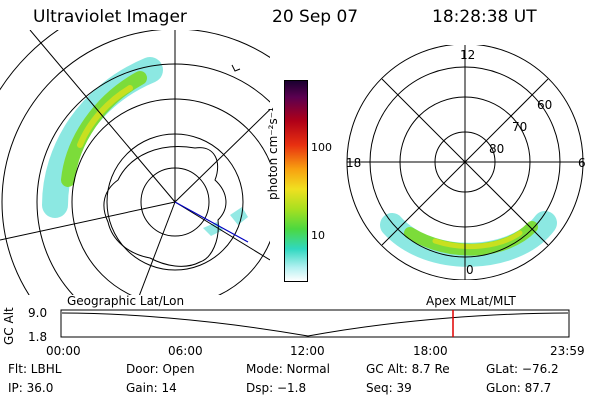  Describe the element at coordinates (318, 235) in the screenshot. I see `colorbar-tick-10: 10` at that location.